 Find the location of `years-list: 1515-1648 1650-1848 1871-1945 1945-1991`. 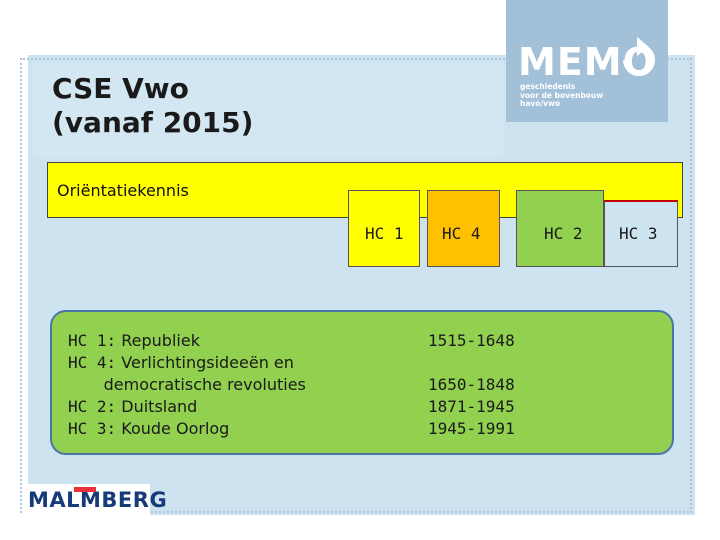

years-list: 1515-1648 1650-1848 1871-1945 1945-1991 is located at coordinates (471, 385).